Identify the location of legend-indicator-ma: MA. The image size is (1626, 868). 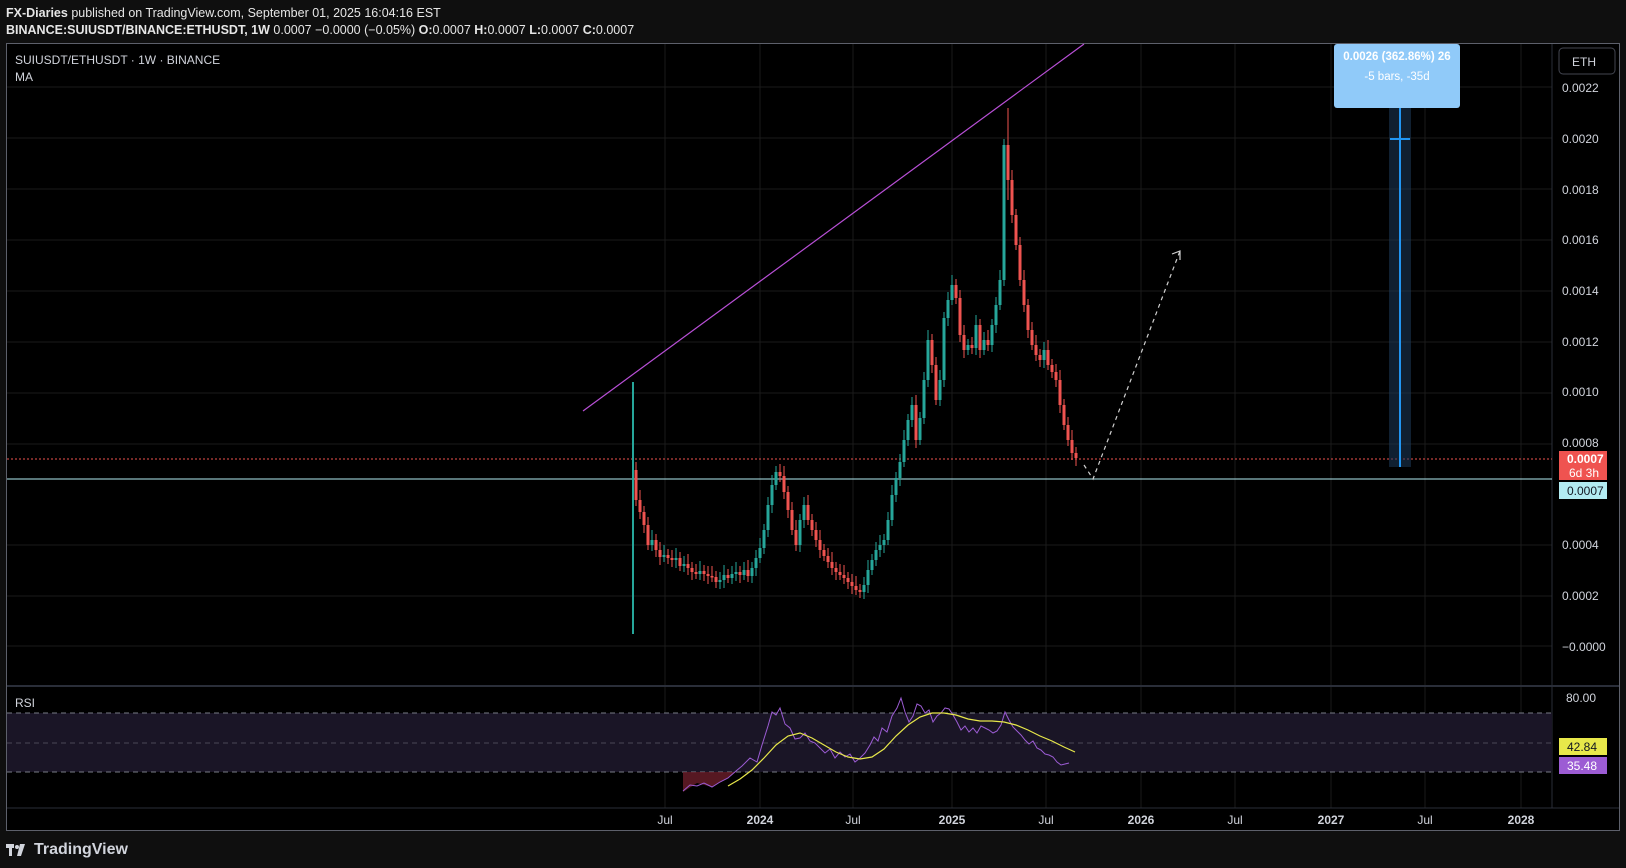
(24, 77).